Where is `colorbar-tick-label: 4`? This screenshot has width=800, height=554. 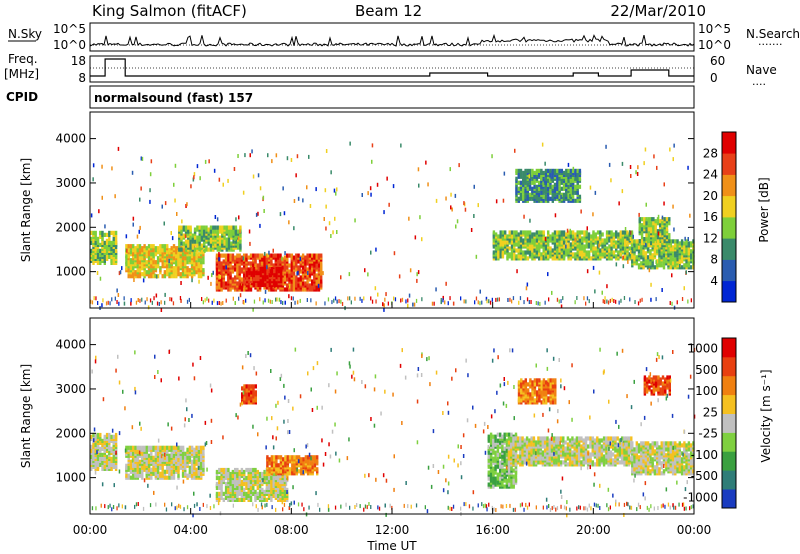 colorbar-tick-label: 4 is located at coordinates (714, 281).